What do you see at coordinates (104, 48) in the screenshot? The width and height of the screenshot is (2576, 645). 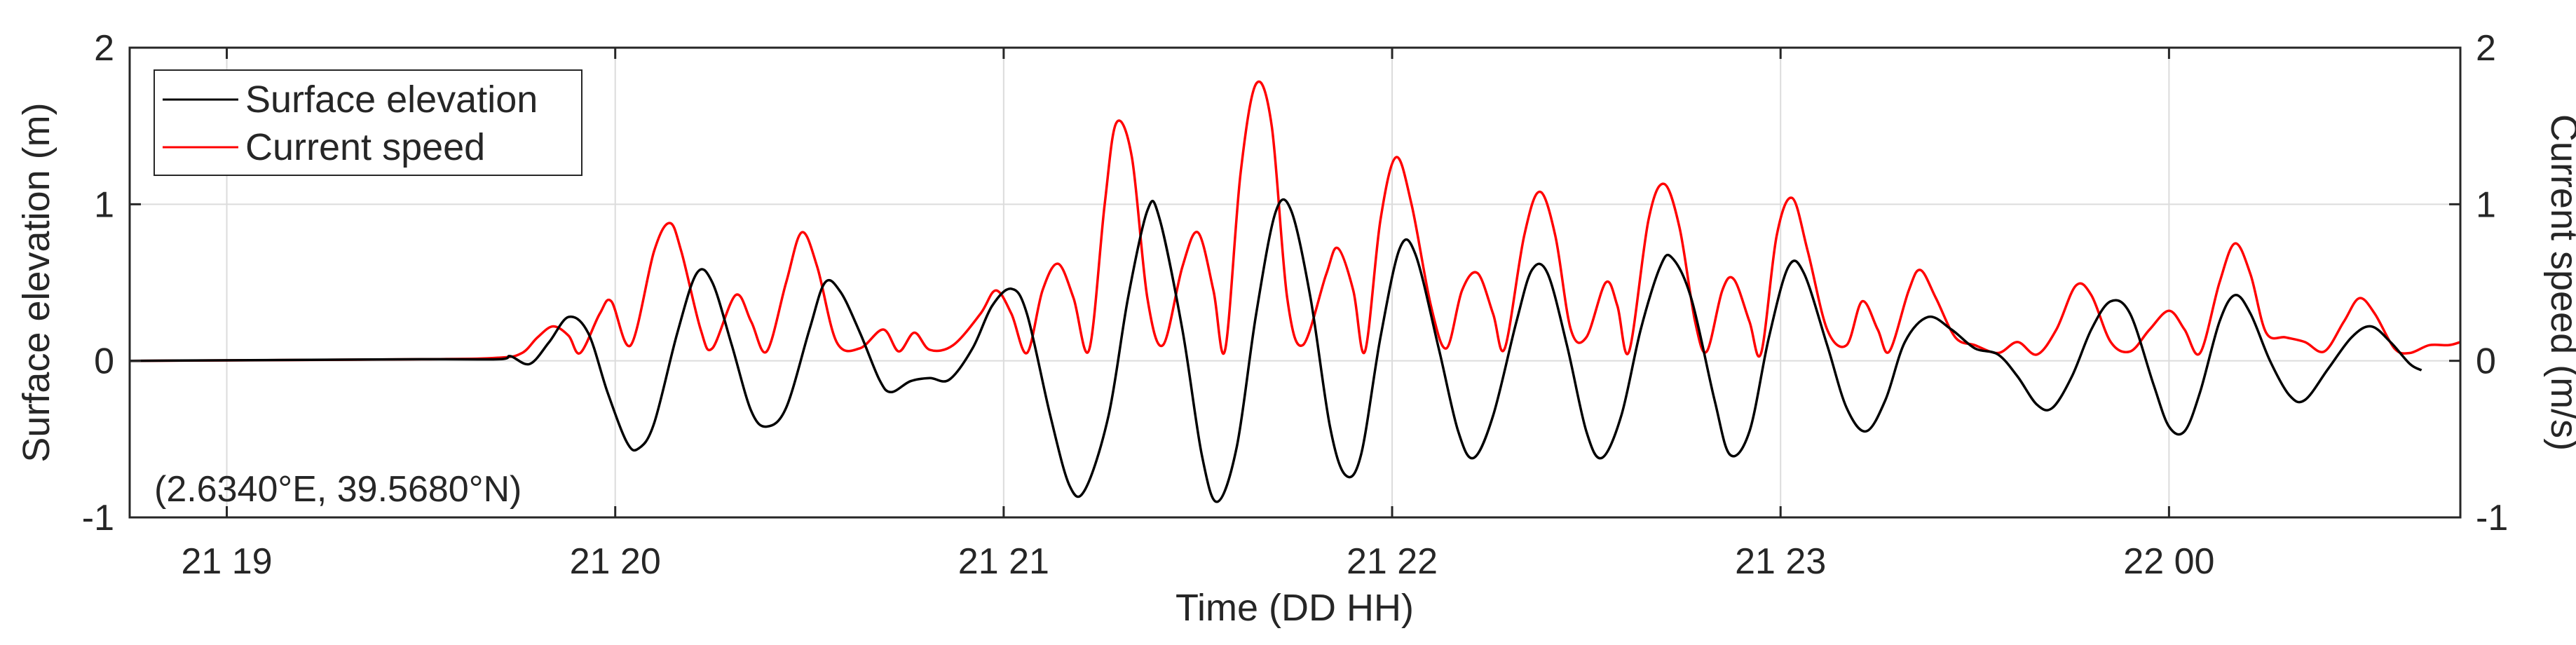 I see `y-tick-label-left: 2` at bounding box center [104, 48].